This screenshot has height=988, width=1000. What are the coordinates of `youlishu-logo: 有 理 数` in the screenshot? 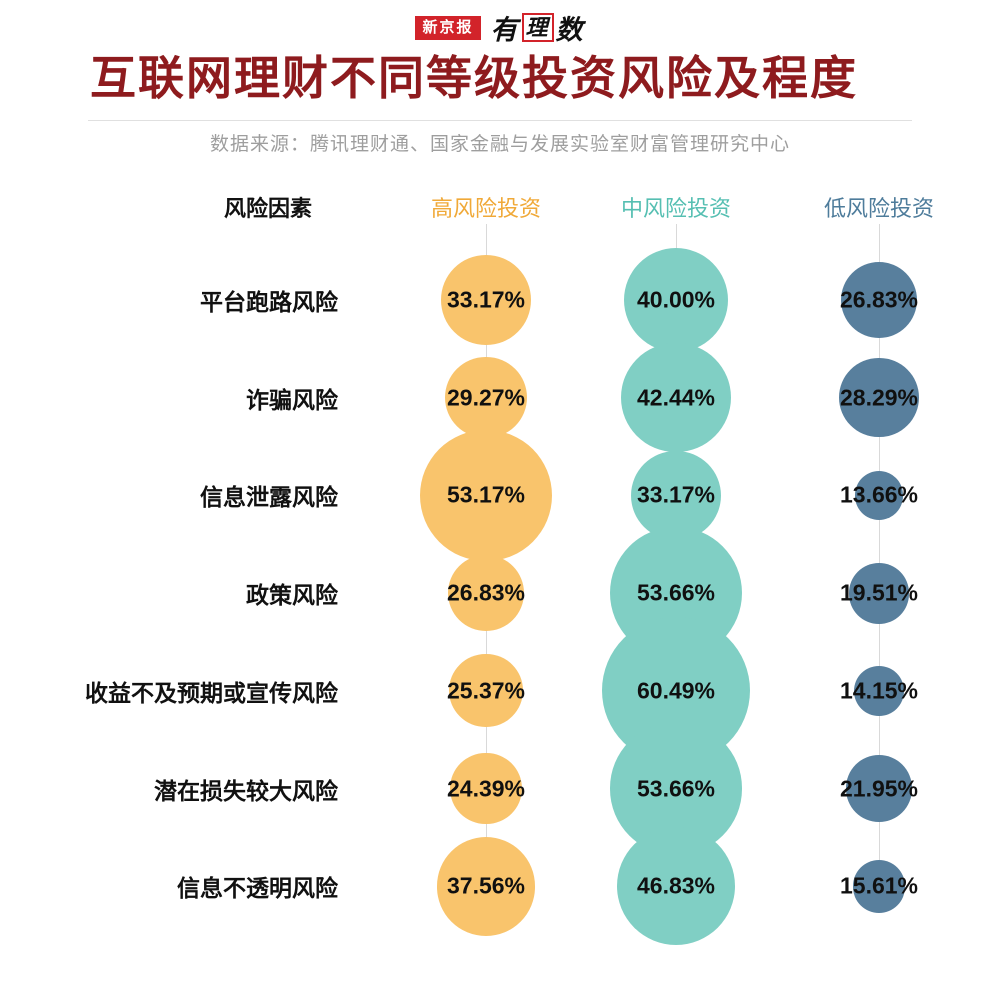 It's located at (538, 27).